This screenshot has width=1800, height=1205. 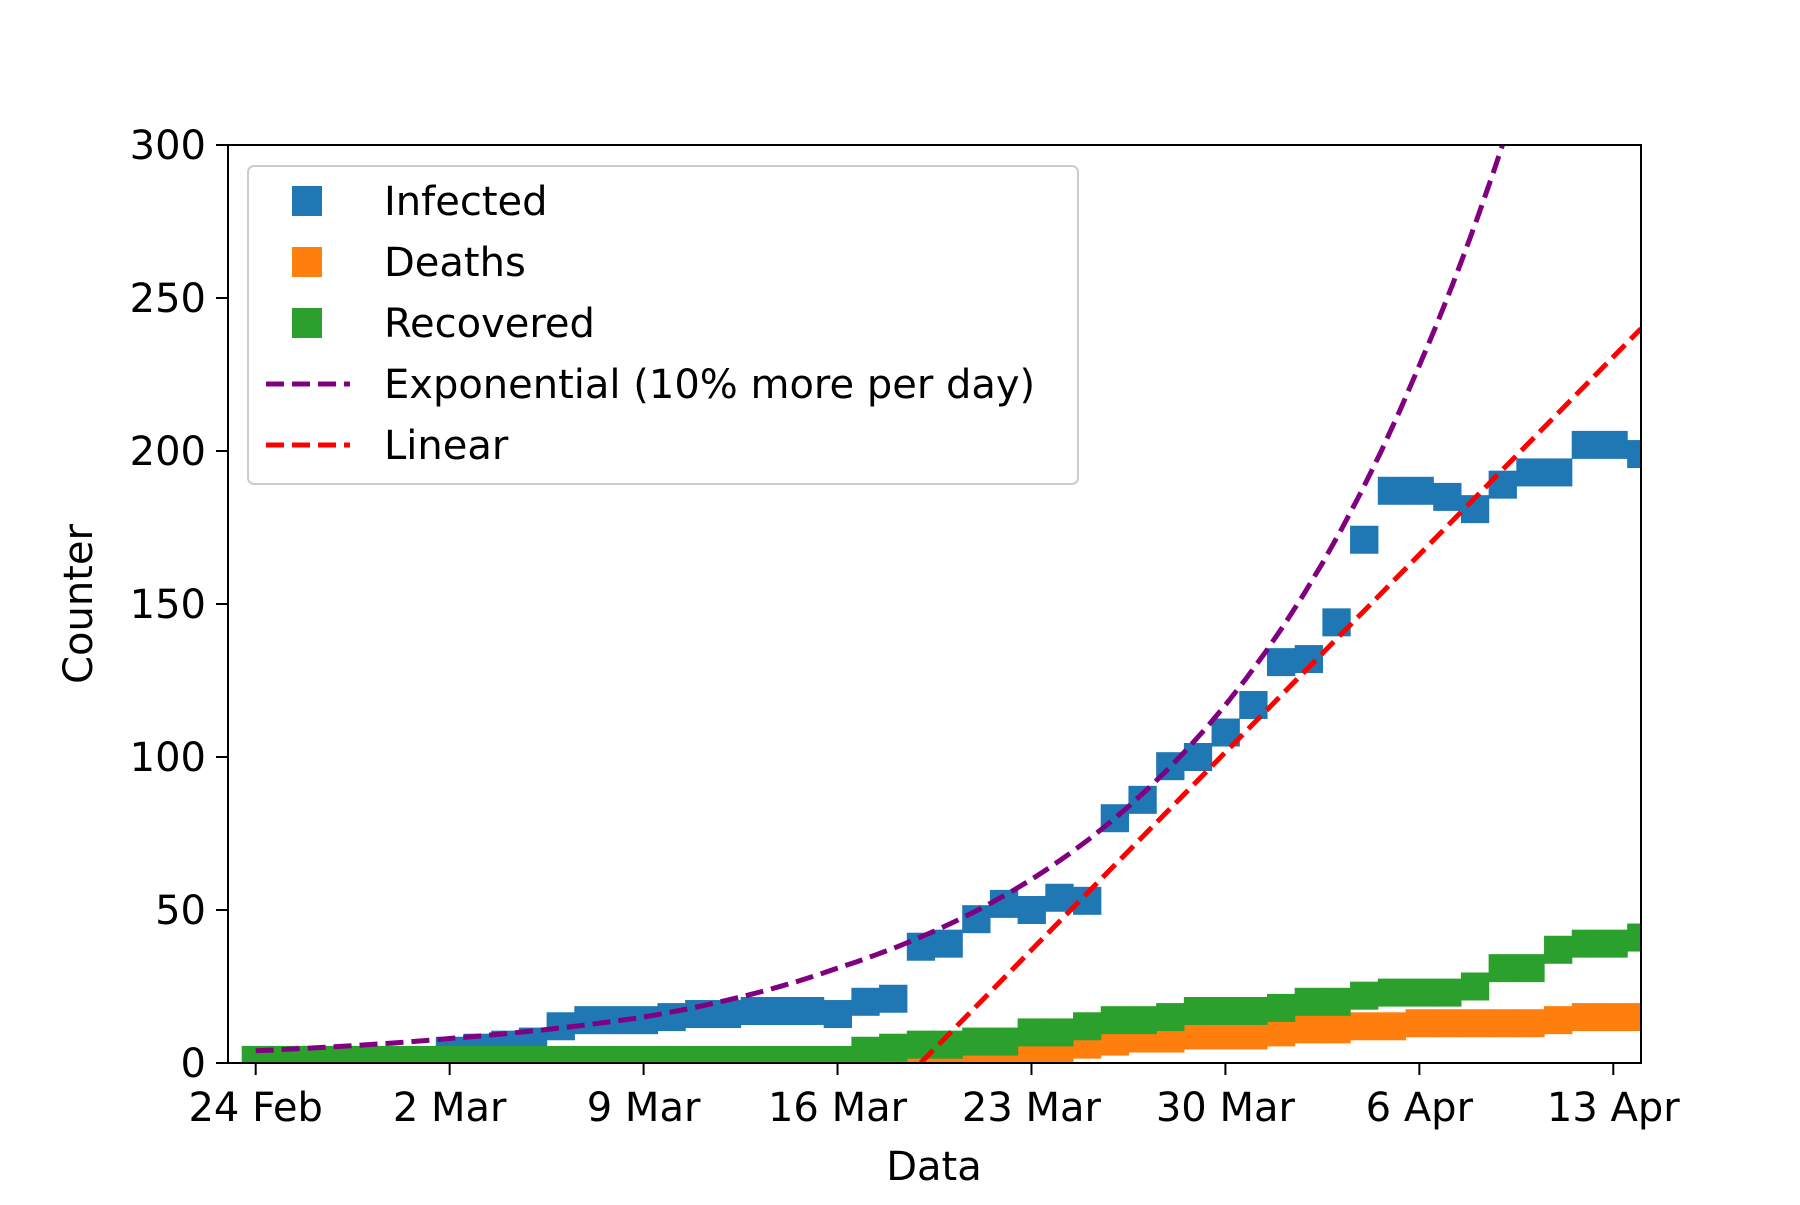 What do you see at coordinates (168, 452) in the screenshot?
I see `y-tick-label: 200` at bounding box center [168, 452].